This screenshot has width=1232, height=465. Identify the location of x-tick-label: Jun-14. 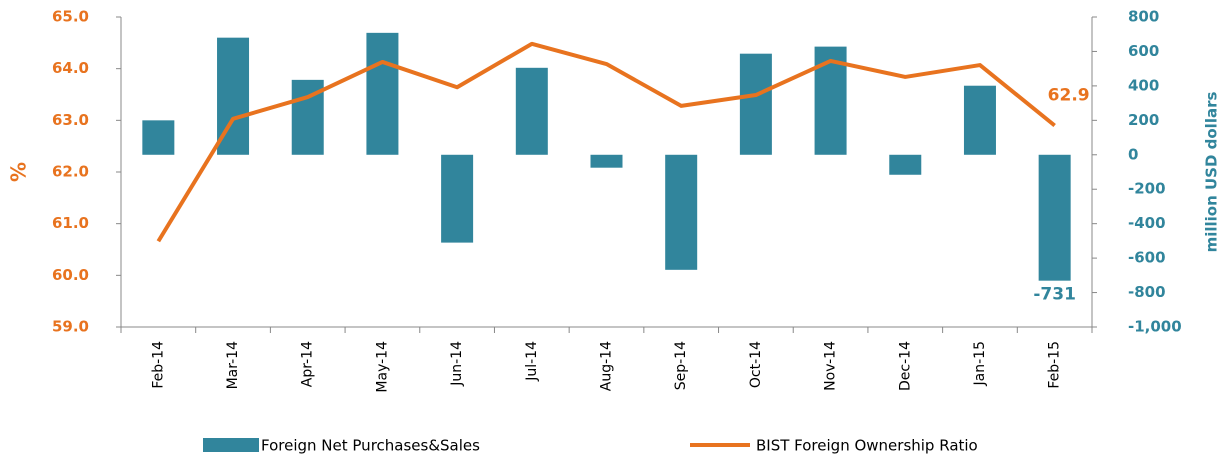
(457, 364).